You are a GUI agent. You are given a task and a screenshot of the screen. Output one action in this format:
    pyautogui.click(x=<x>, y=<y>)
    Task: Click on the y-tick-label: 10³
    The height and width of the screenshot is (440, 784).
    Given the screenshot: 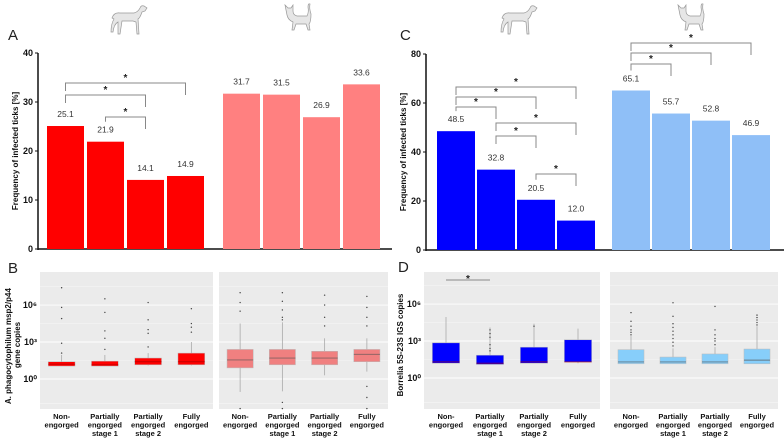 What is the action you would take?
    pyautogui.click(x=30, y=342)
    